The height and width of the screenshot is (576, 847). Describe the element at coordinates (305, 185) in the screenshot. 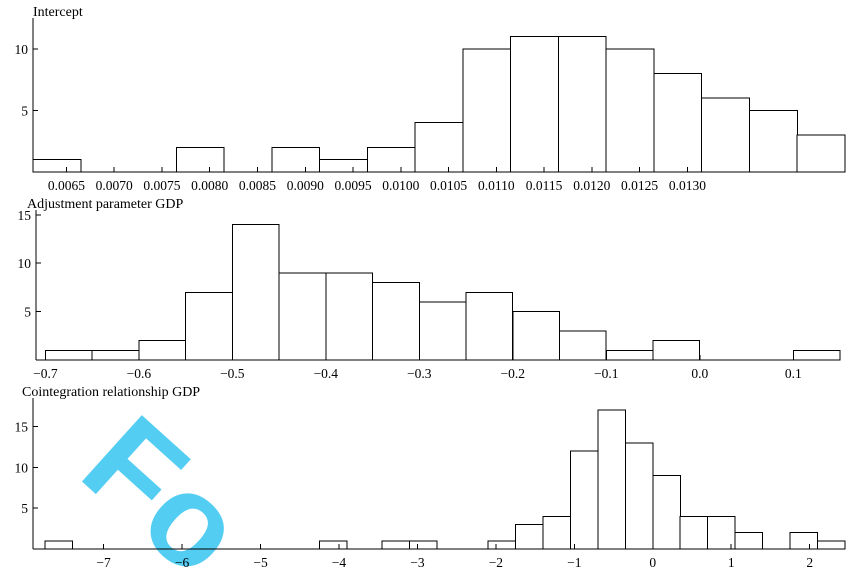

I see `x-tick-label-intercept-0p009: 0.0090` at that location.